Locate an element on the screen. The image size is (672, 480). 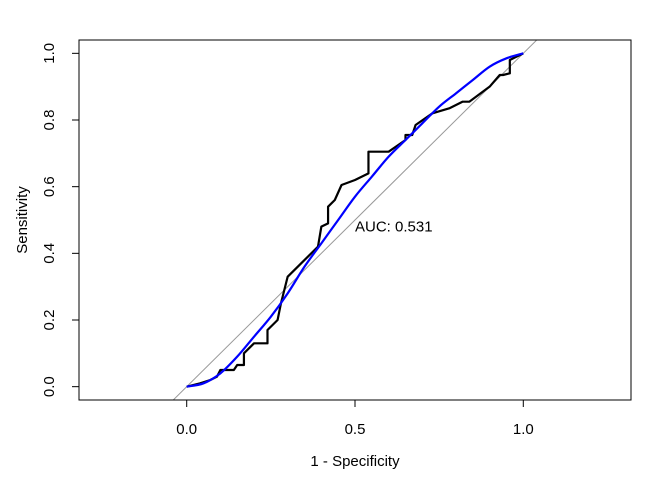
y-tick-label: 0.2 is located at coordinates (49, 320).